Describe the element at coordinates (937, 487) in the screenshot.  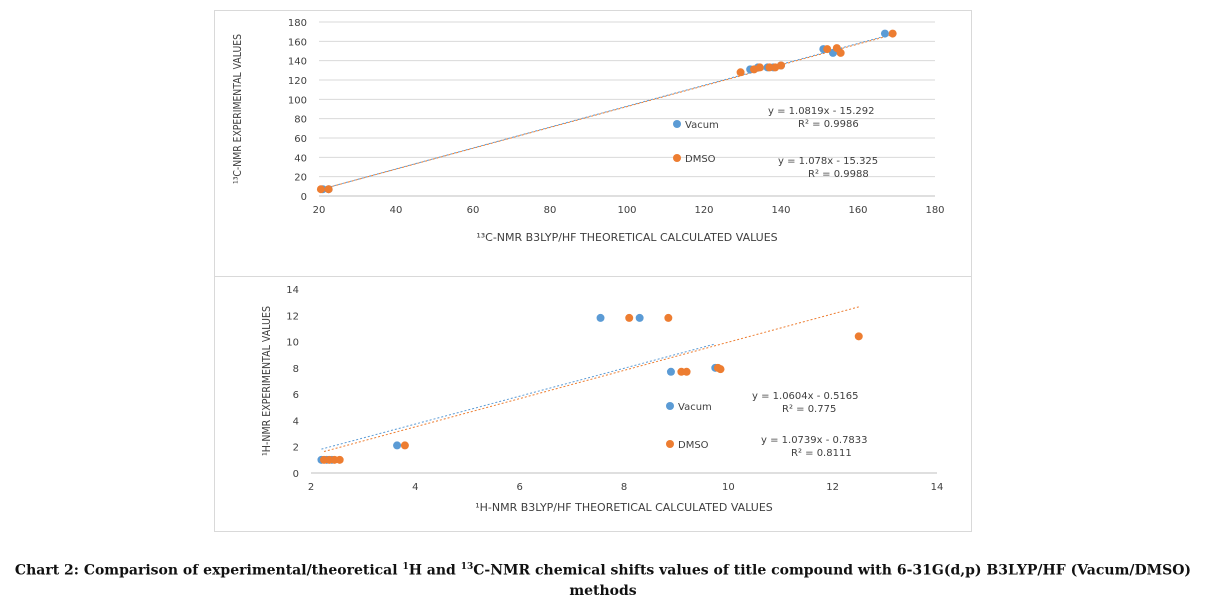
I see `x-tick-label: 14` at that location.